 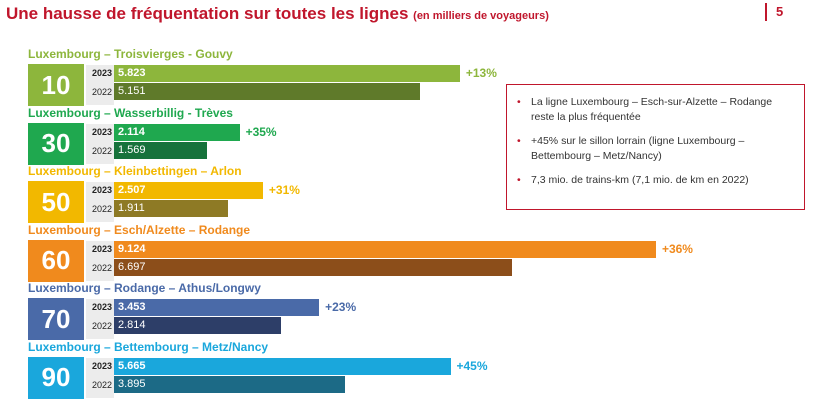 I want to click on line-name-label: Luxembourg – Rodange – Athus/Longwy, so click(x=144, y=288).